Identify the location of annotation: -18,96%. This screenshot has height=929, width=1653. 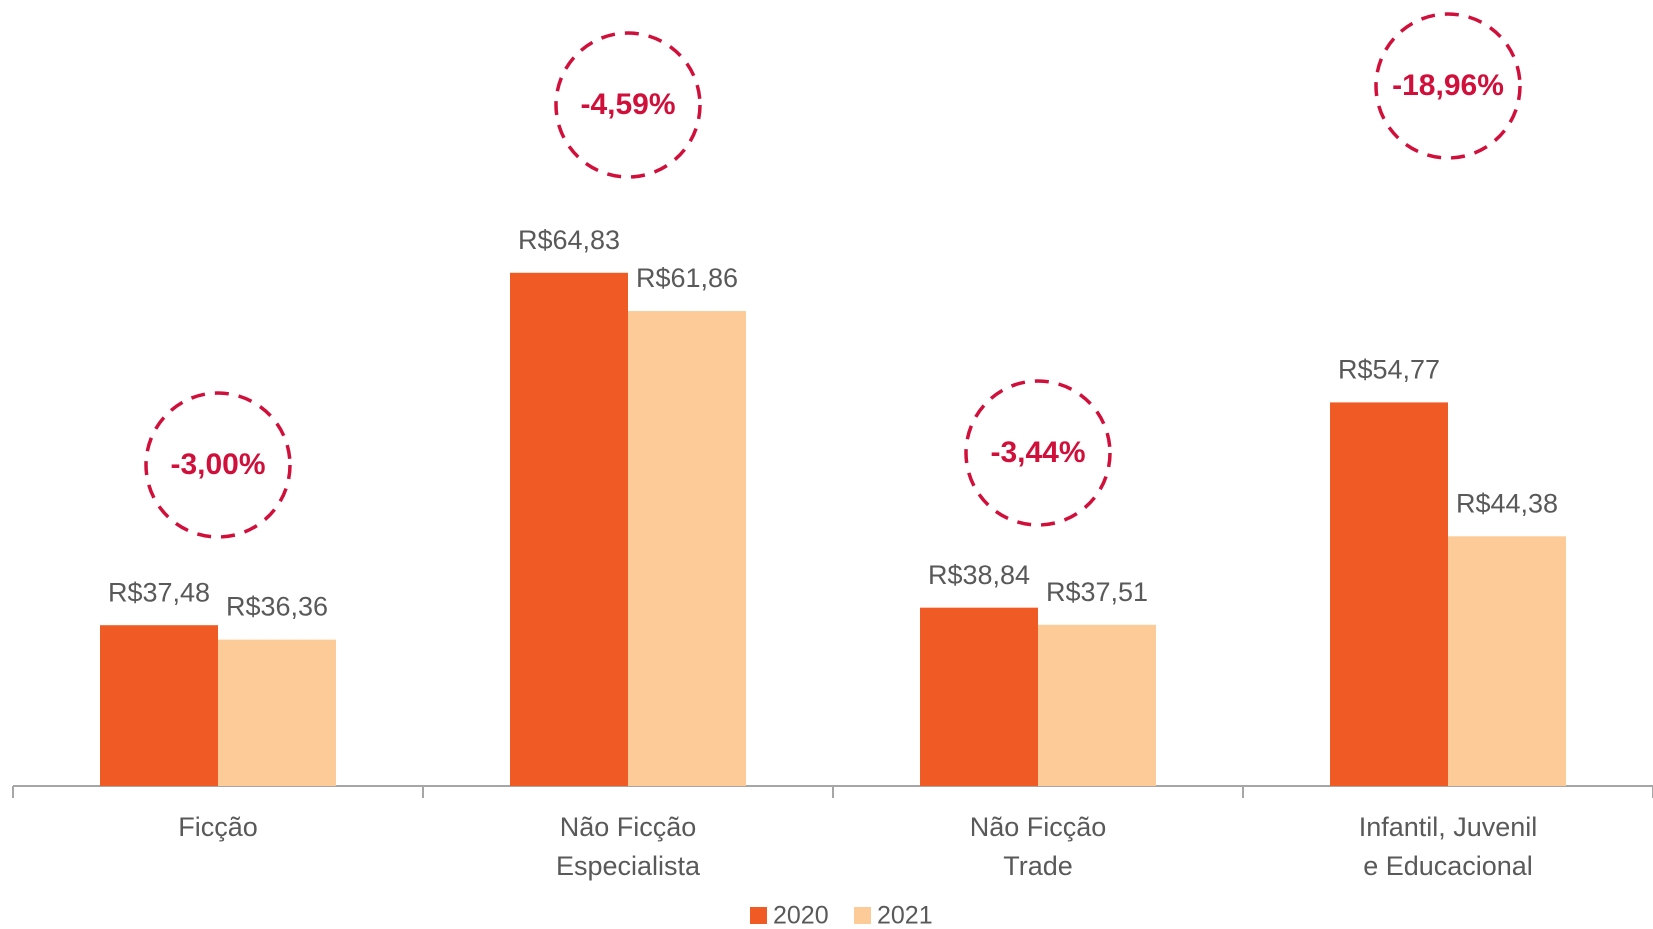
(1448, 85).